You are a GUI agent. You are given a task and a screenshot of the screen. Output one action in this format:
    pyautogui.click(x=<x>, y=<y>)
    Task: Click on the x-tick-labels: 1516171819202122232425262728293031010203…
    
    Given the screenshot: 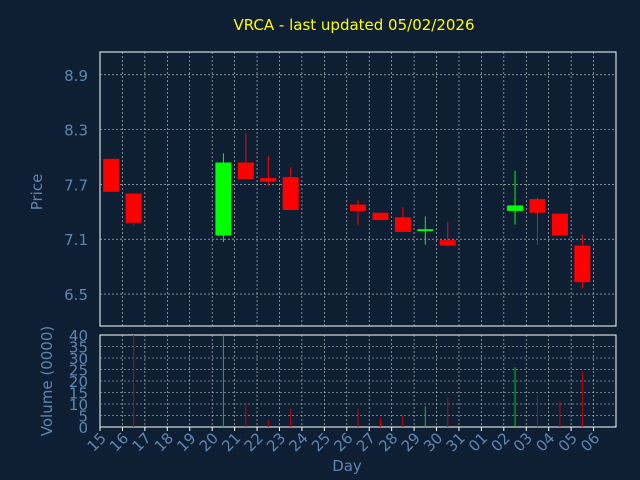 What is the action you would take?
    pyautogui.click(x=343, y=441)
    